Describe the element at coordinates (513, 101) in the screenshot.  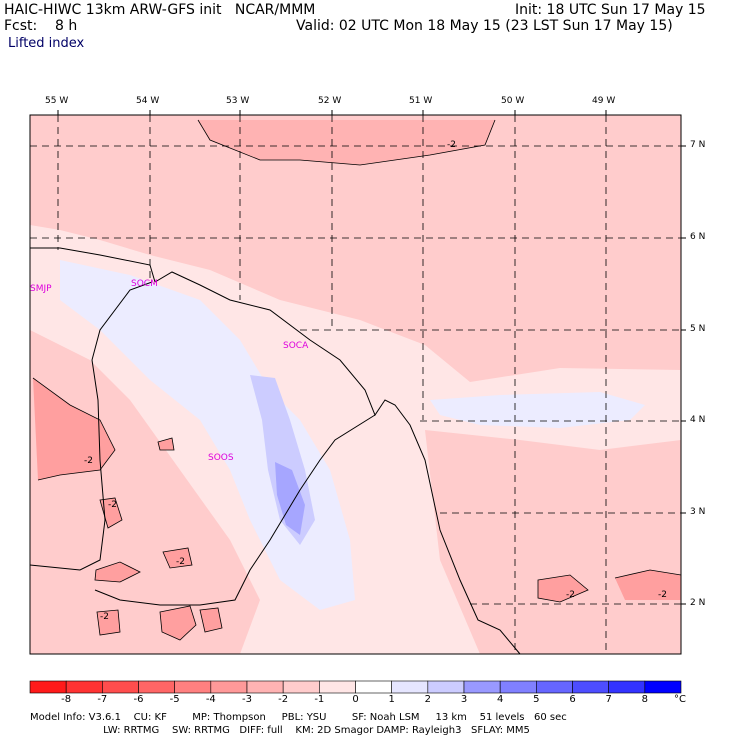
I see `lon-label-50w: 50 W` at that location.